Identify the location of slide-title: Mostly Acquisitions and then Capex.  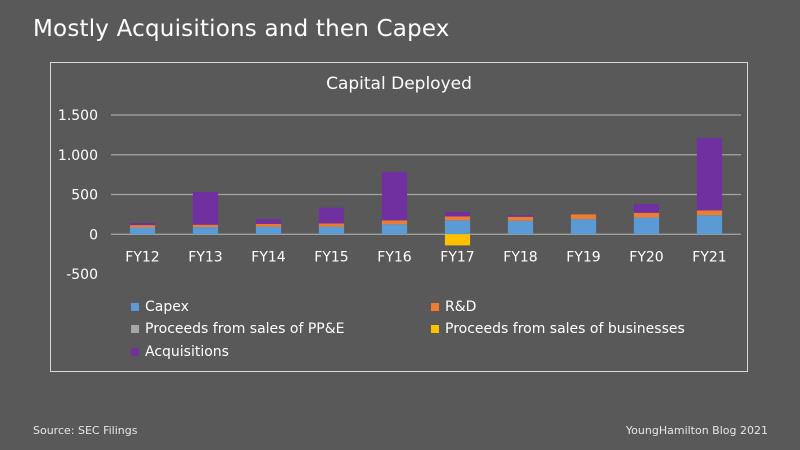
(241, 29).